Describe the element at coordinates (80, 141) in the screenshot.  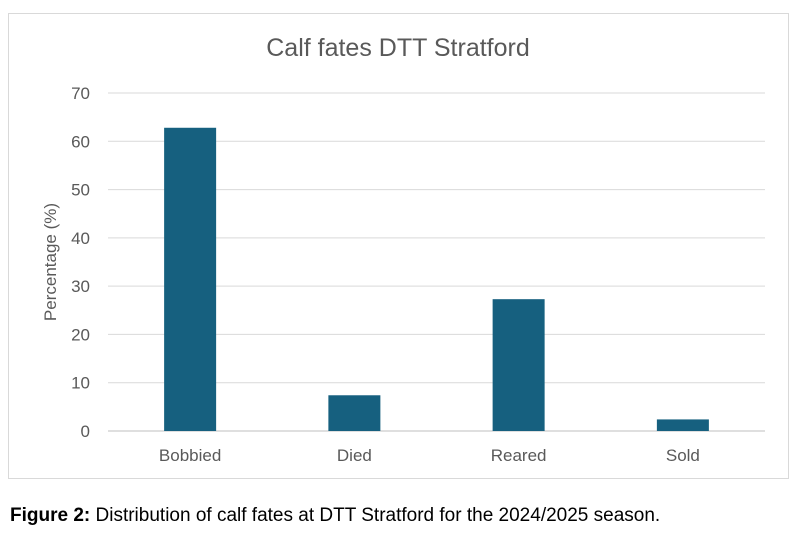
I see `y-tick-label: 60` at that location.